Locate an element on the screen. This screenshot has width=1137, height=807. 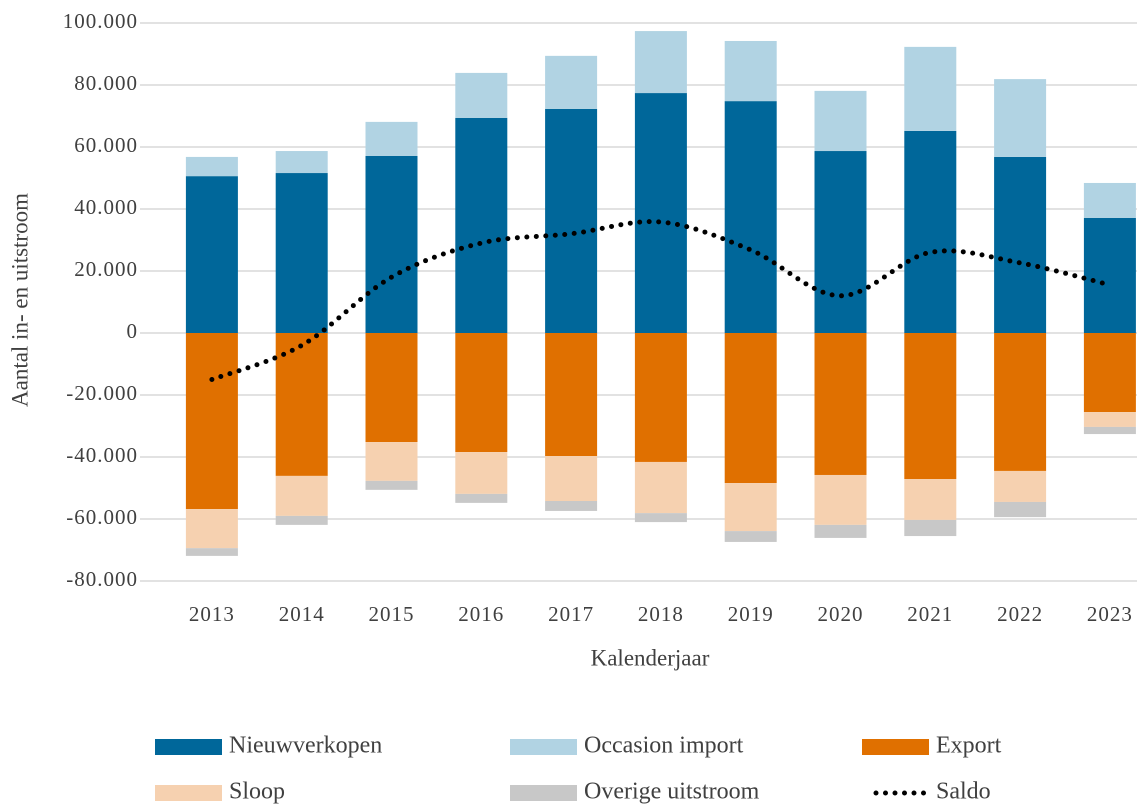
y-tick-label: 100.000 is located at coordinates (100, 21).